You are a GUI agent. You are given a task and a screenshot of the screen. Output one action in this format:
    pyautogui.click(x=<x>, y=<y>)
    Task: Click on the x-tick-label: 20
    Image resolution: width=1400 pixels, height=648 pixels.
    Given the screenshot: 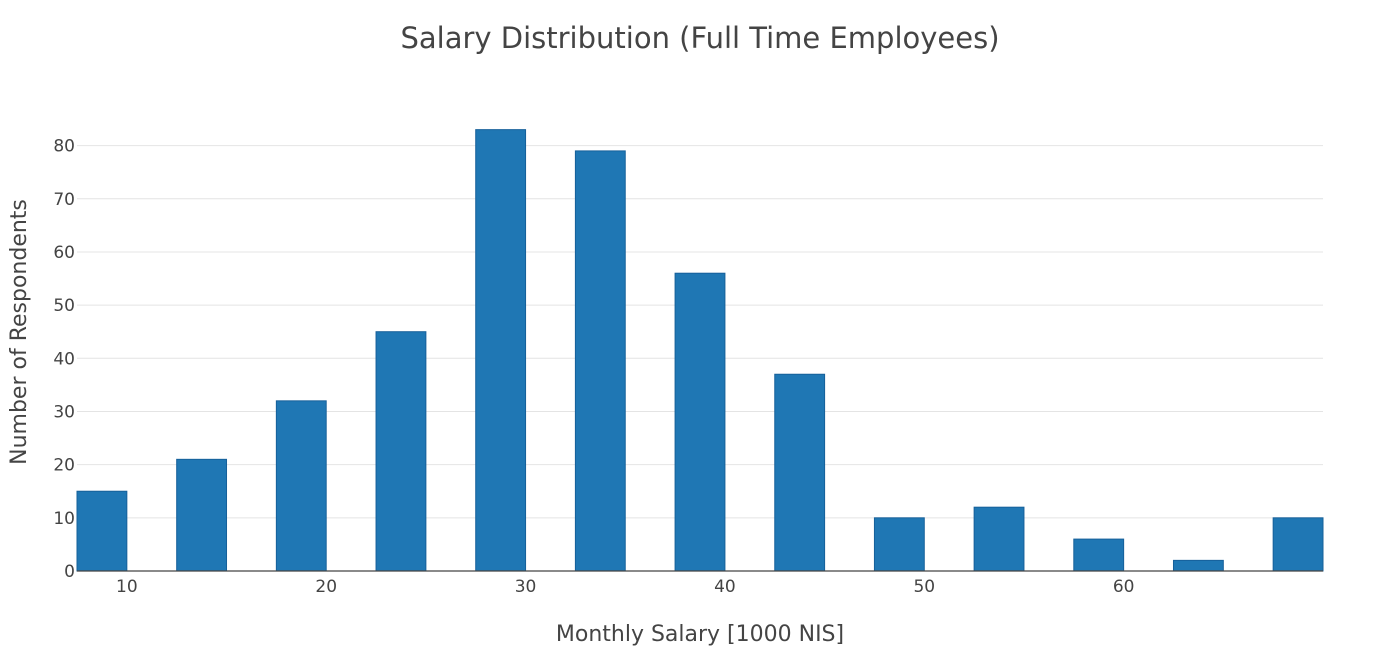 What is the action you would take?
    pyautogui.click(x=326, y=587)
    